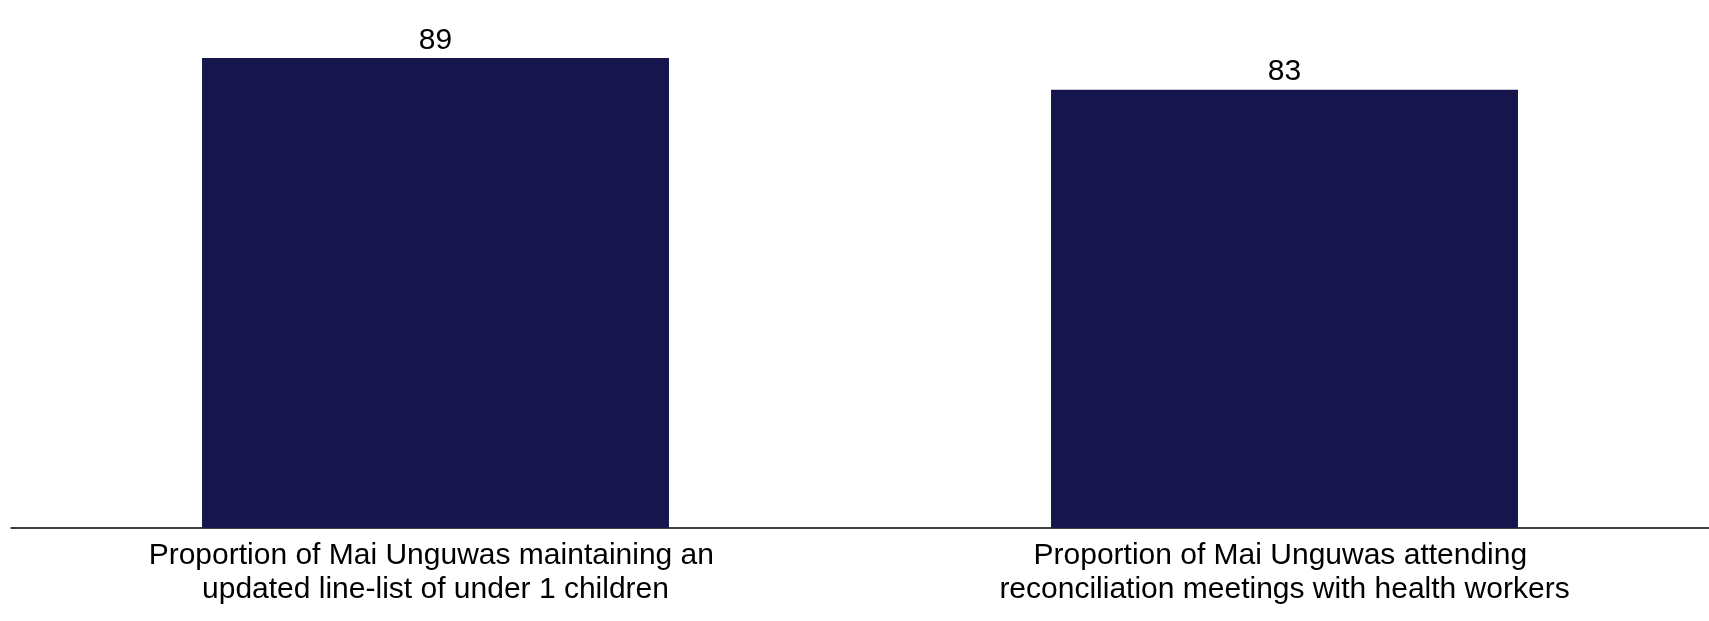 The width and height of the screenshot is (1709, 621). Describe the element at coordinates (1284, 70) in the screenshot. I see `data-label: 83` at that location.